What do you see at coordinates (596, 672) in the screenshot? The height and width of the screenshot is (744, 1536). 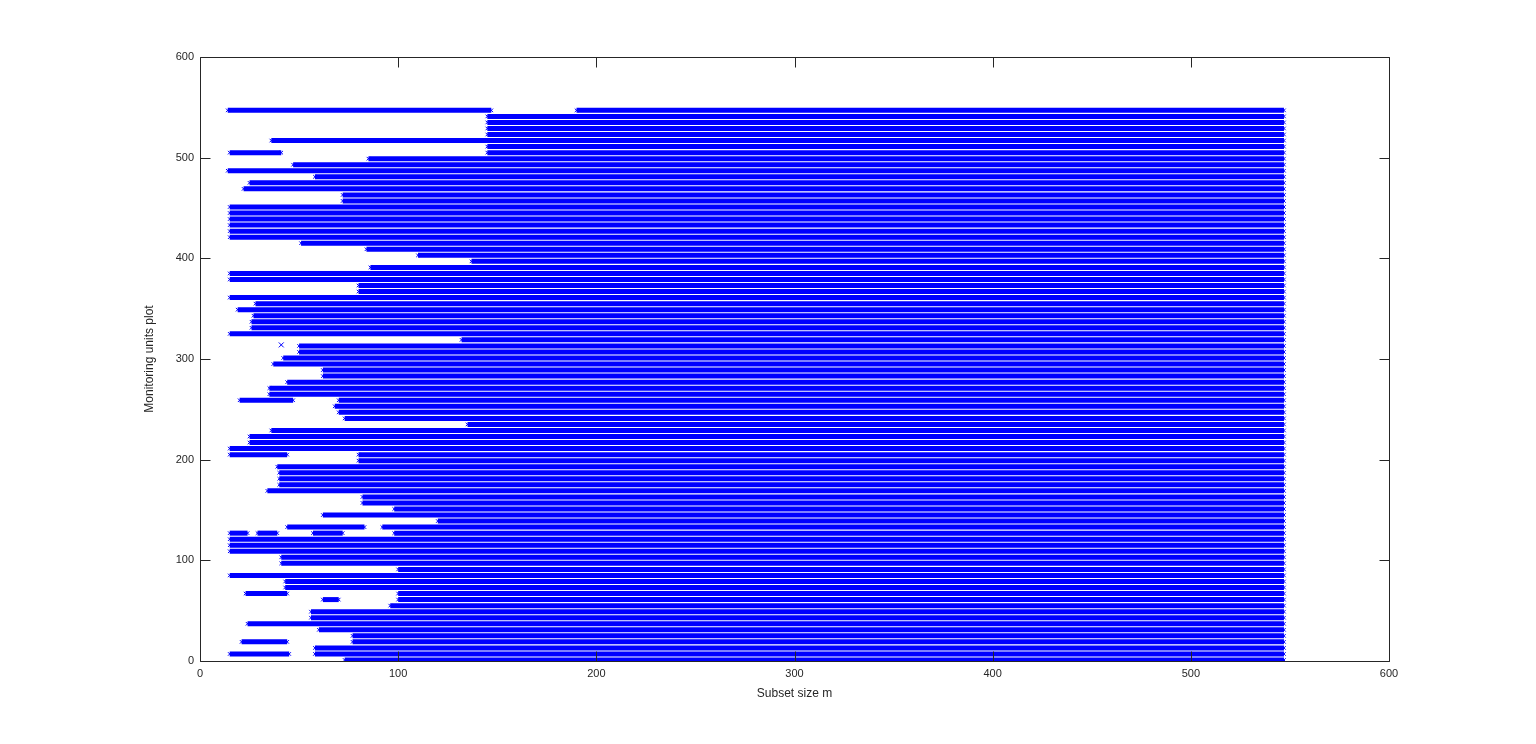 I see `x-tick-label: 200` at bounding box center [596, 672].